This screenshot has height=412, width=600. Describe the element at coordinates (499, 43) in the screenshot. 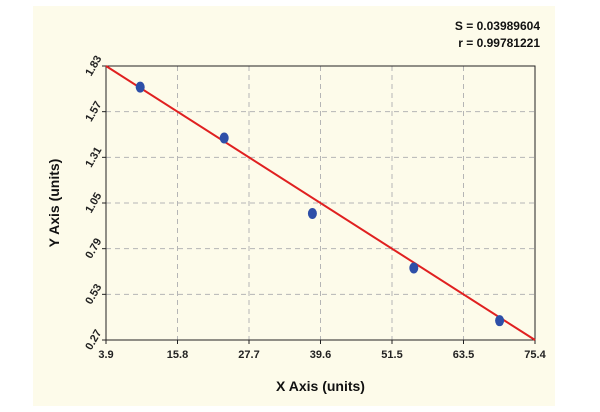

I see `r-value: r = 0.99781221` at that location.